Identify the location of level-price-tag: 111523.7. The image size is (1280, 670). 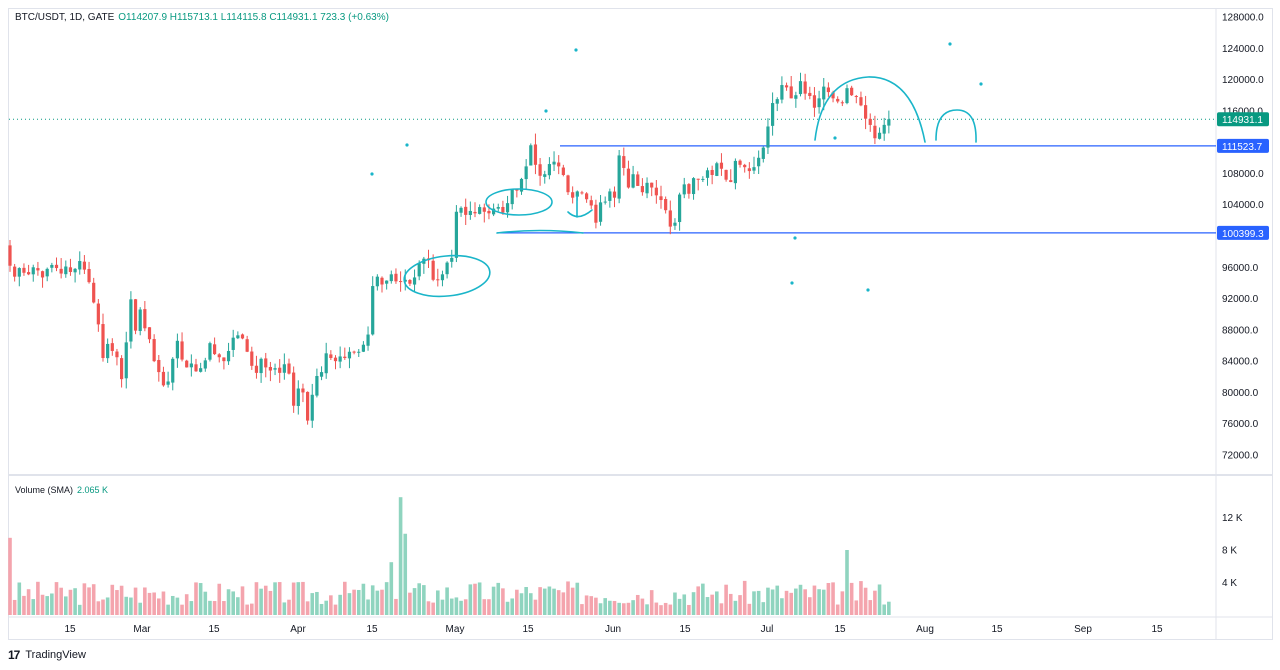
(1242, 147).